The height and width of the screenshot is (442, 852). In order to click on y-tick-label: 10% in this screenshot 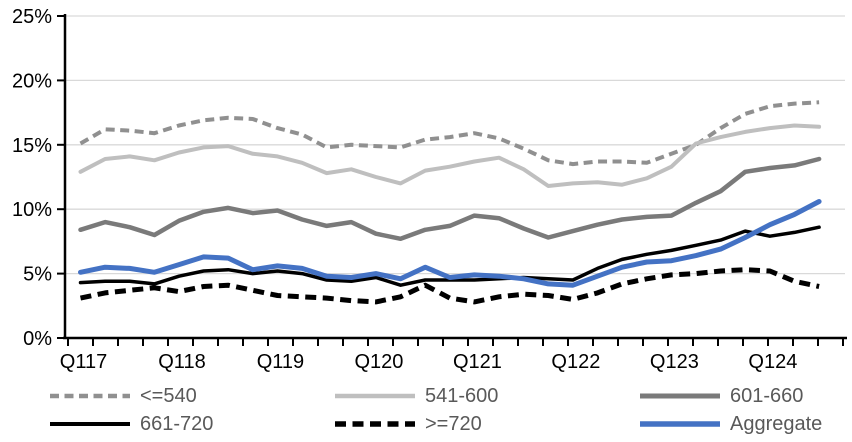, I will do `click(32, 210)`.